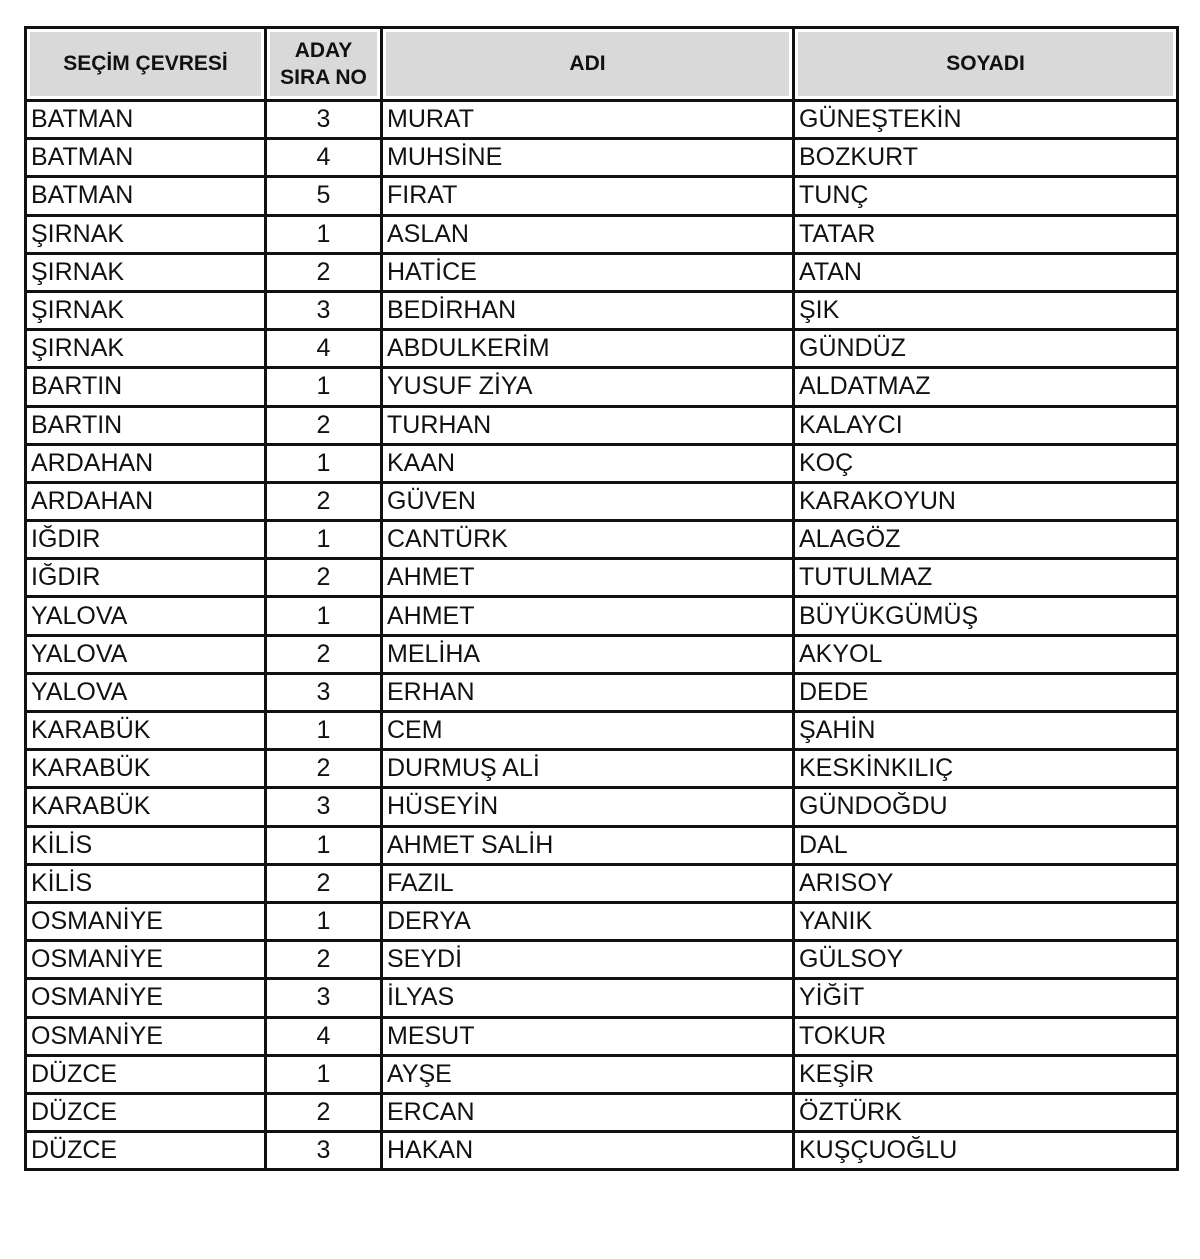  I want to click on surname-cell: KESKİNKILIÇ, so click(985, 769).